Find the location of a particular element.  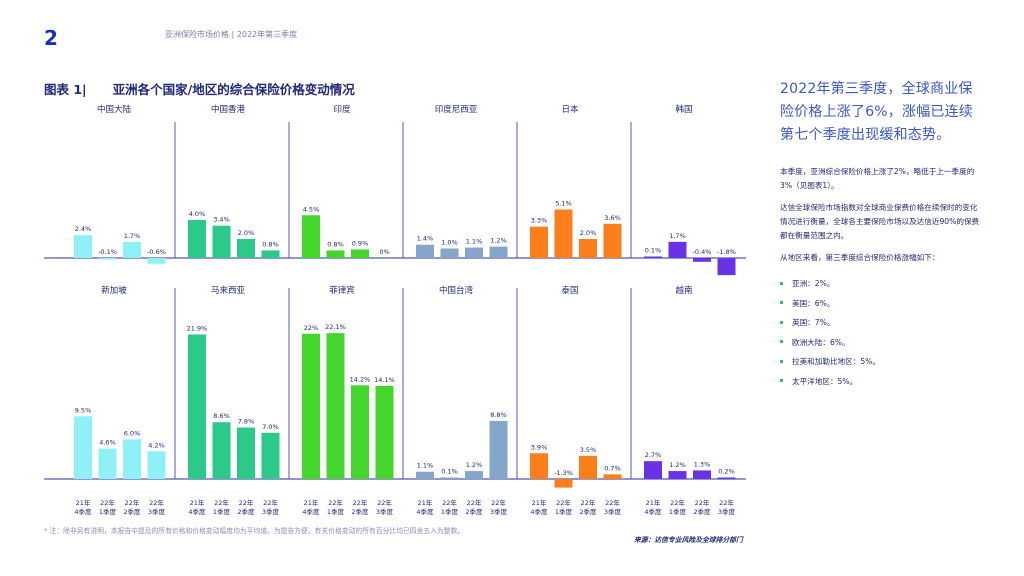

panel-title: 日本 is located at coordinates (570, 109).